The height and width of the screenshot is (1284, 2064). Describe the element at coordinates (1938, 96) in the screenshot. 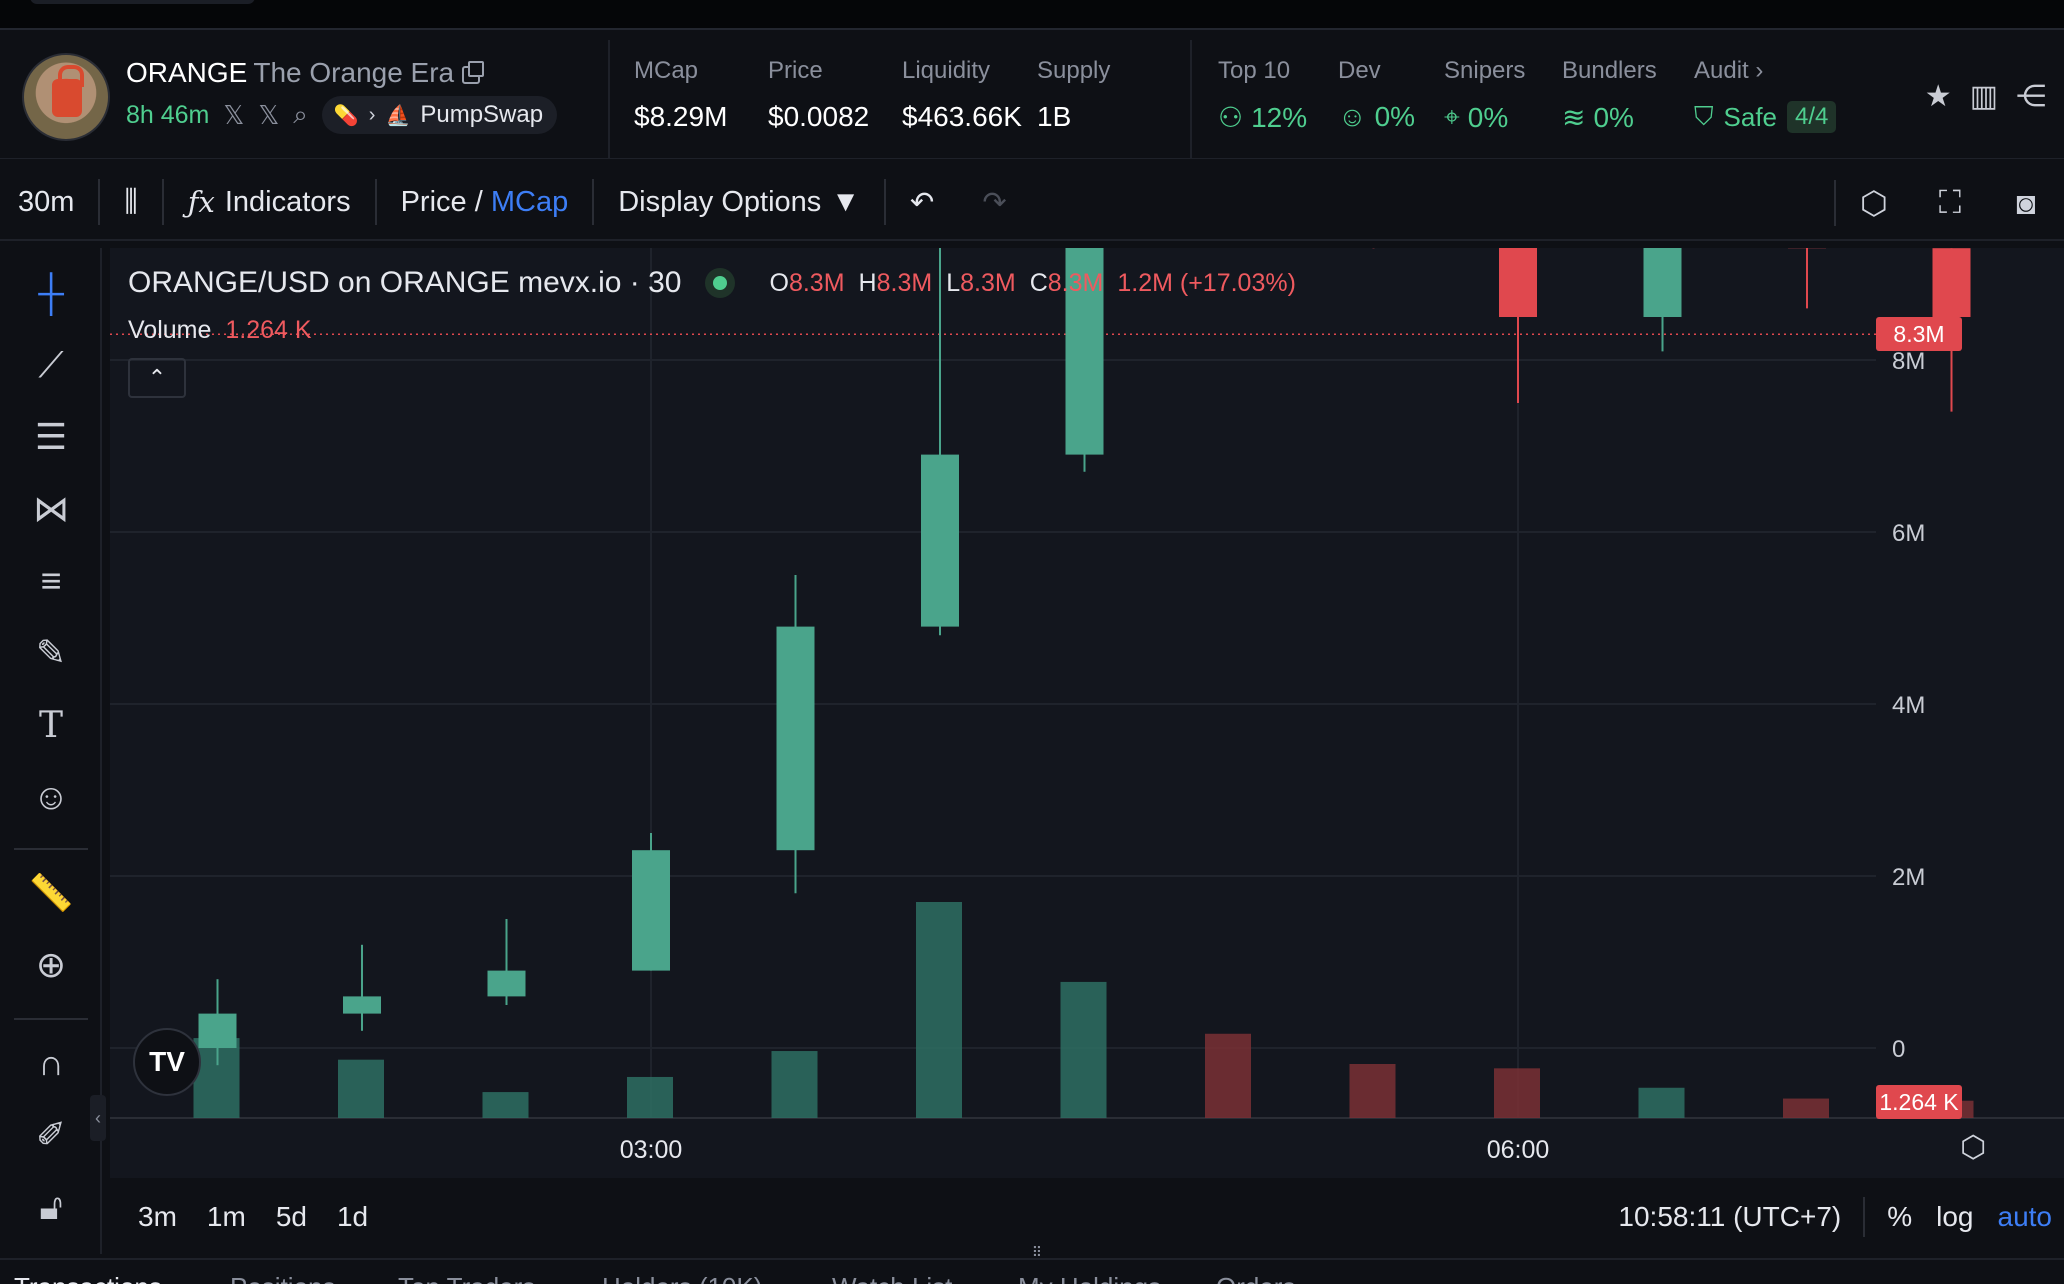

I see `star-icon: ★` at that location.